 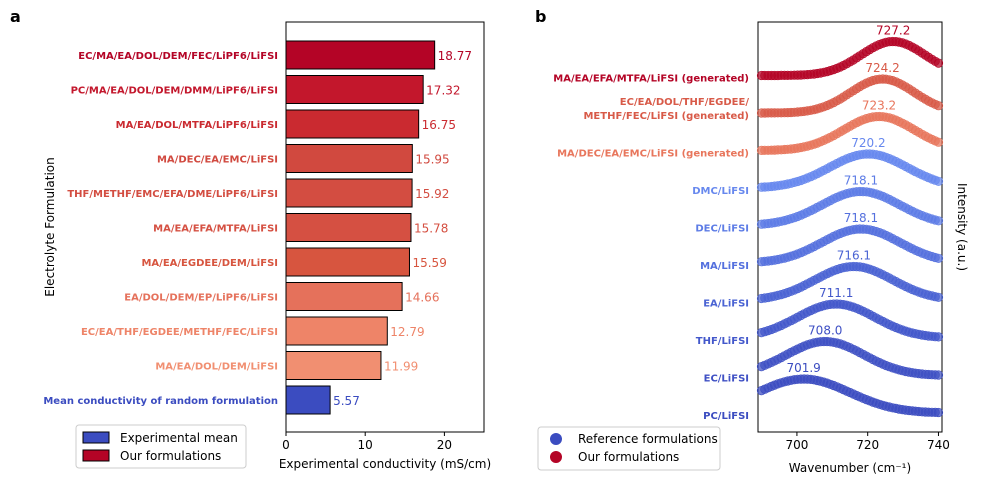 I want to click on category-label-9: MA/EA/DOL/DEM/LiFSI, so click(x=216, y=367).